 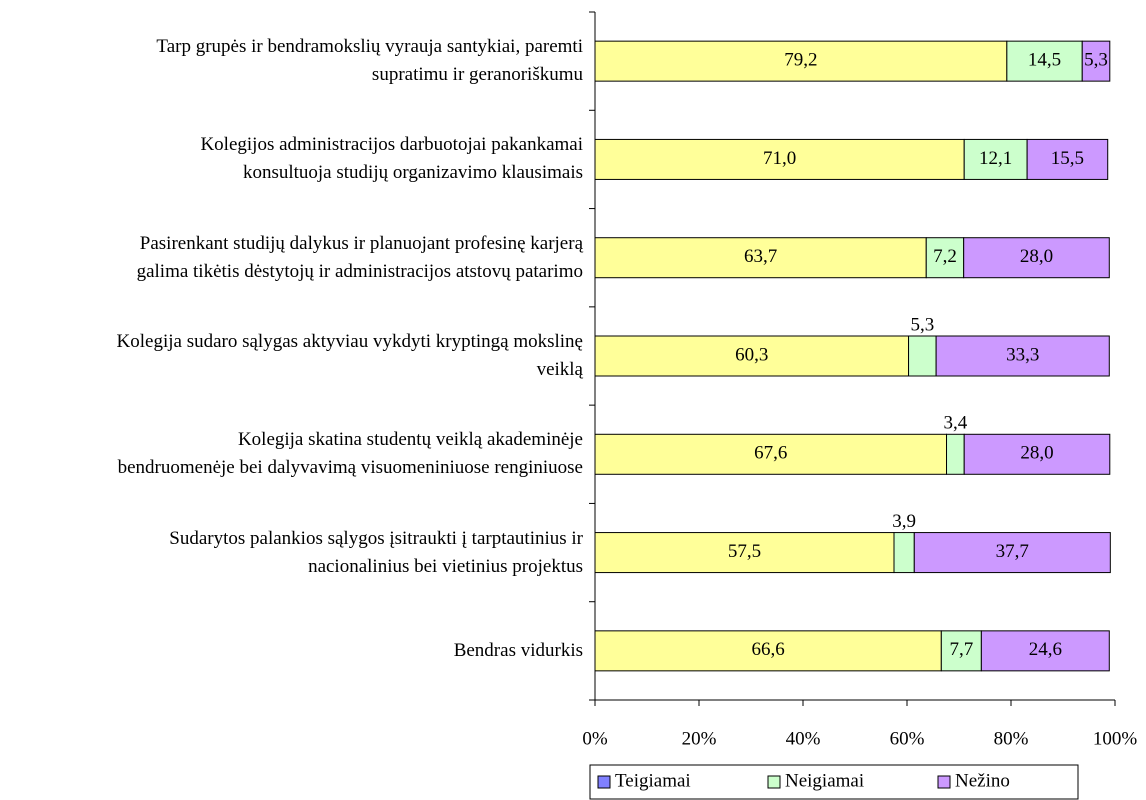 I want to click on value-label: 24,6, so click(x=1045, y=649).